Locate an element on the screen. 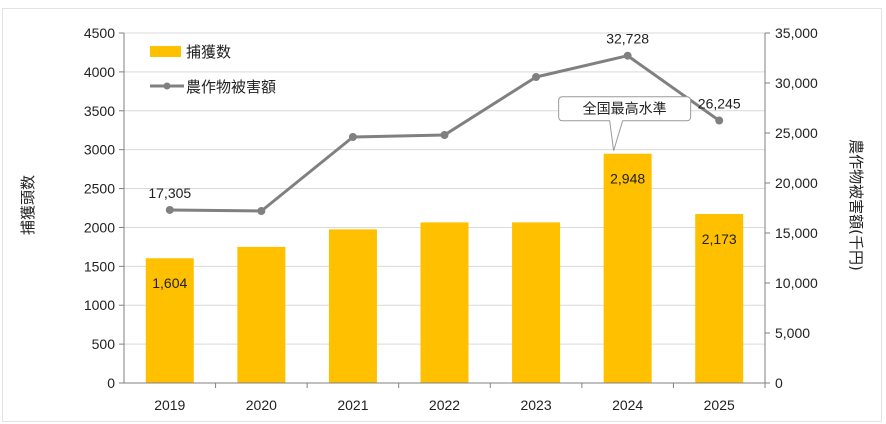 Image resolution: width=886 pixels, height=424 pixels. line-data-label: 32,728 is located at coordinates (627, 39).